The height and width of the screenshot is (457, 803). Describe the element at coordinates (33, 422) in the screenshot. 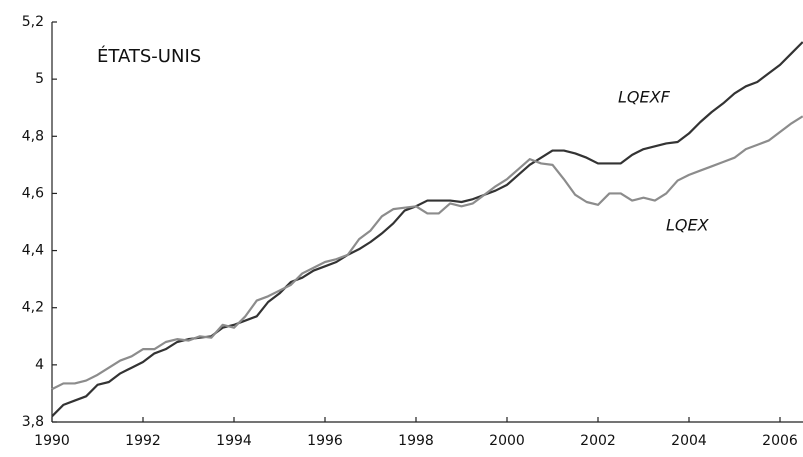

I see `y-tick-label: 3,8` at that location.